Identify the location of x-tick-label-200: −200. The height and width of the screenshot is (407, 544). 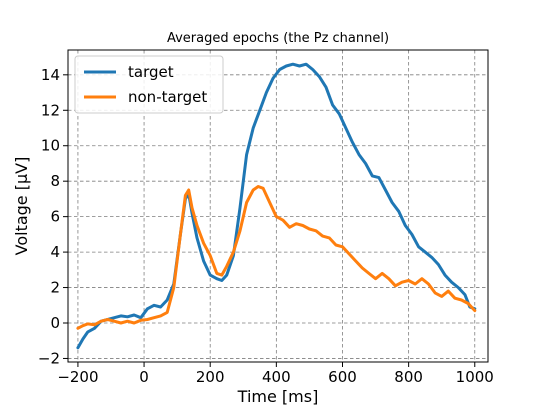
(77, 377).